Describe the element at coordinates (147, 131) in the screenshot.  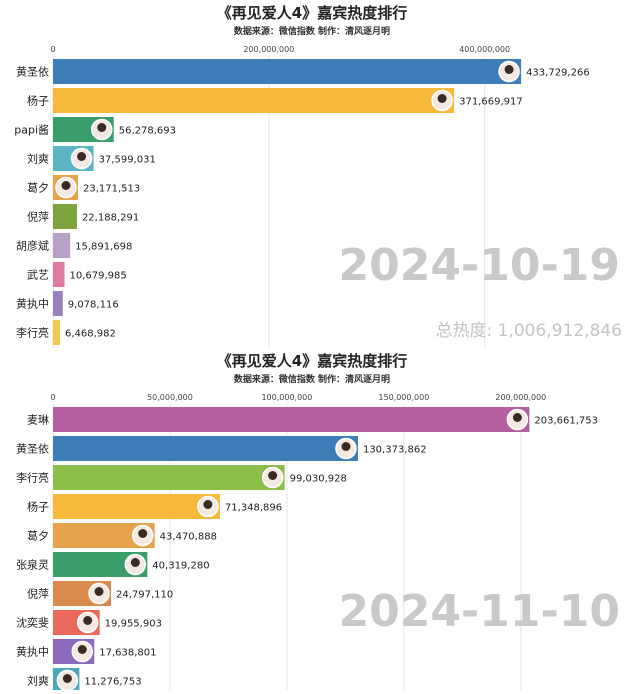
I see `value-label: 56,278,693` at that location.